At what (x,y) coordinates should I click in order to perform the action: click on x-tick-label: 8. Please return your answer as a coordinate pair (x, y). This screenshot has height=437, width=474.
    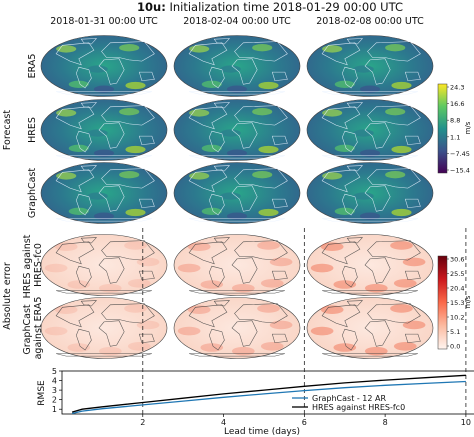
    Looking at the image, I should click on (385, 422).